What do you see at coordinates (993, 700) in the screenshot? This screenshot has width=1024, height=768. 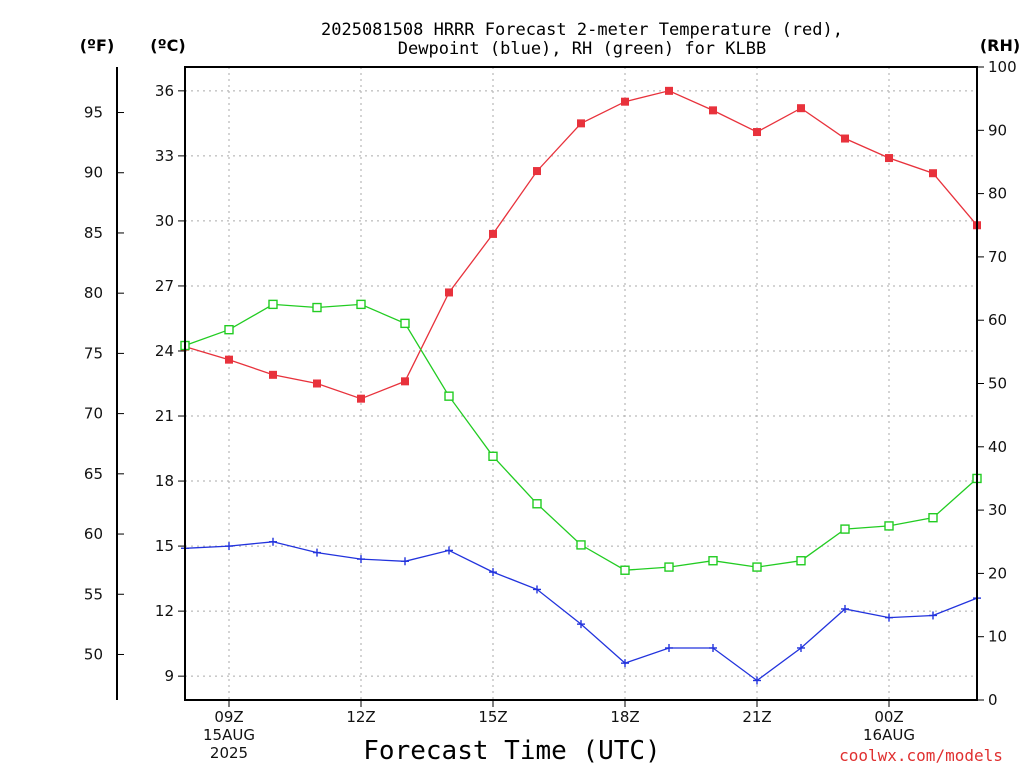 I see `rh-tick-label: 0` at bounding box center [993, 700].